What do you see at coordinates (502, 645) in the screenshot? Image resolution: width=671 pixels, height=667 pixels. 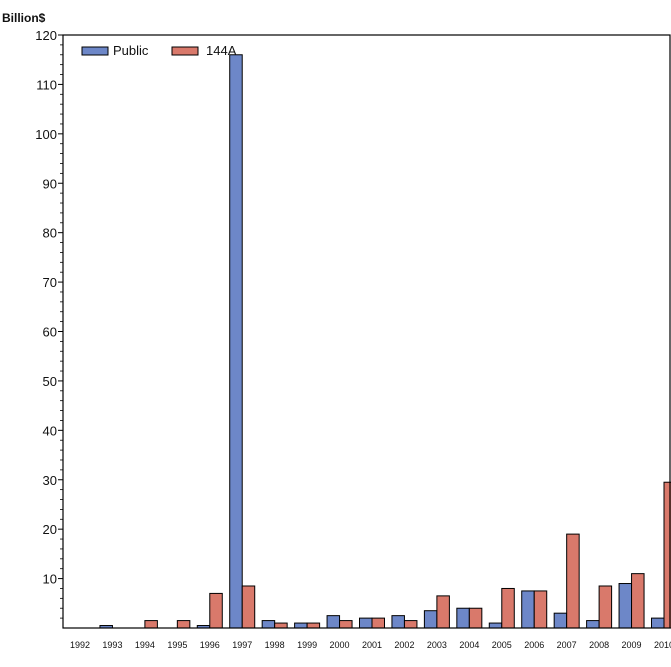 I see `x-tick-label: 2005` at bounding box center [502, 645].